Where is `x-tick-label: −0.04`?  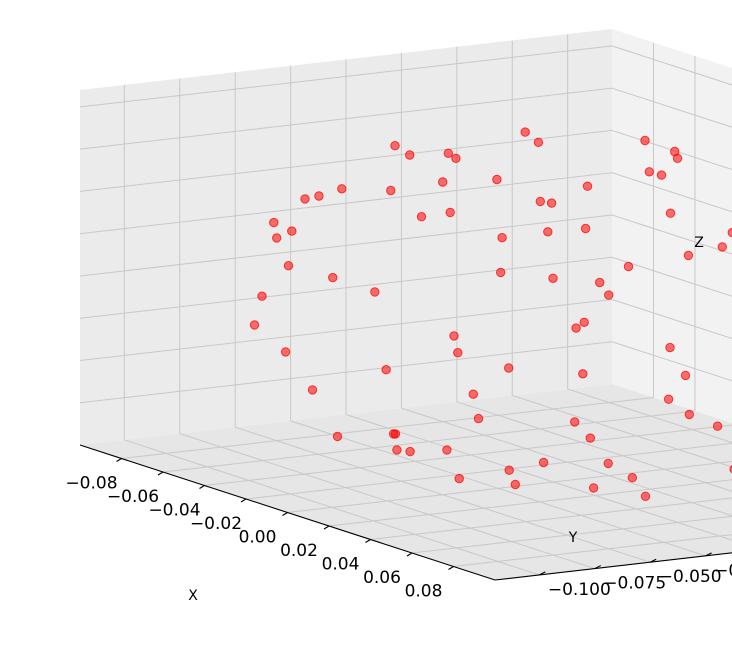
x-tick-label: −0.04 is located at coordinates (174, 511).